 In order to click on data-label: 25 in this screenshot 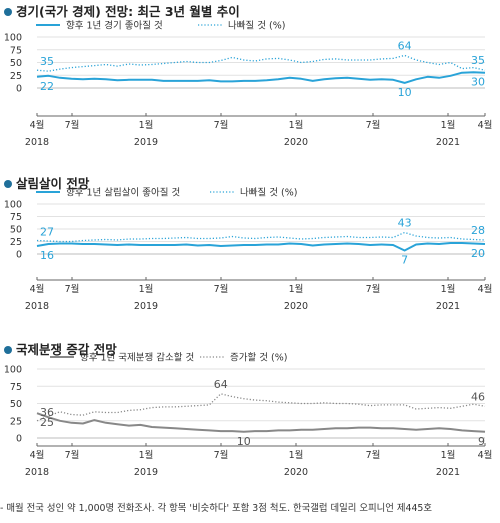, I will do `click(47, 422)`.